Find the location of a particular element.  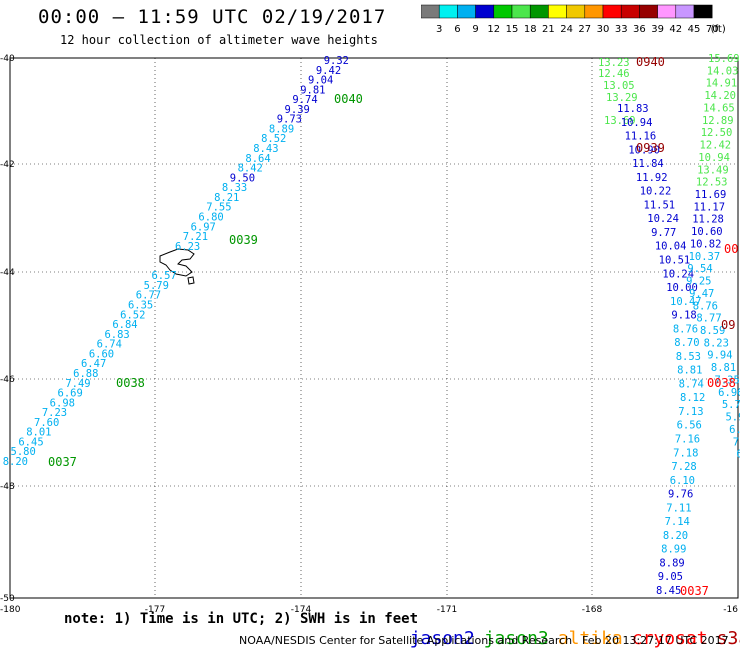

x-tick-label: -180 is located at coordinates (10, 610).